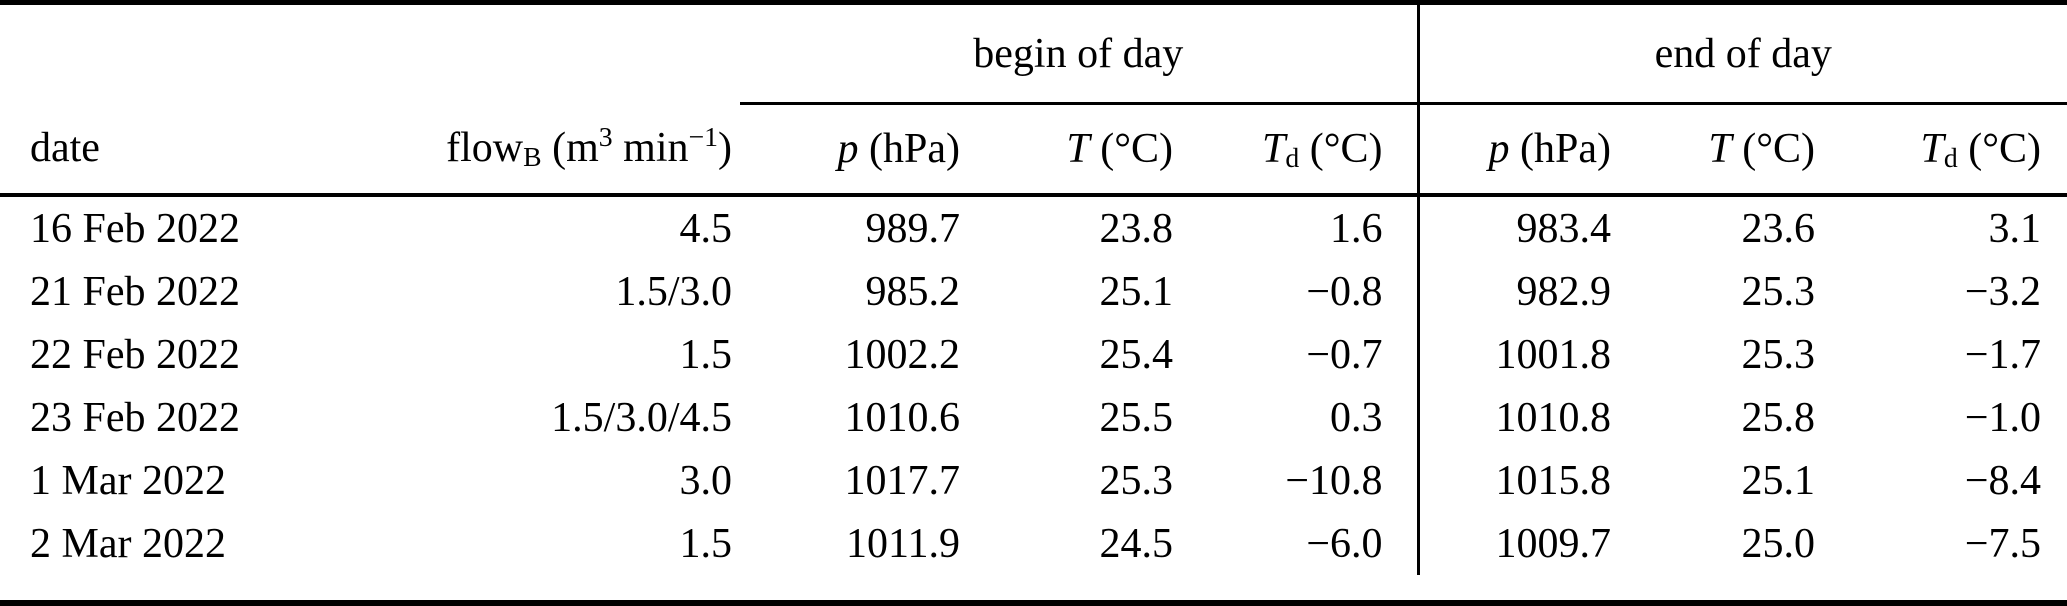 This screenshot has width=2067, height=606. Describe the element at coordinates (1136, 291) in the screenshot. I see `cell-begin-temperature: 25.1` at that location.